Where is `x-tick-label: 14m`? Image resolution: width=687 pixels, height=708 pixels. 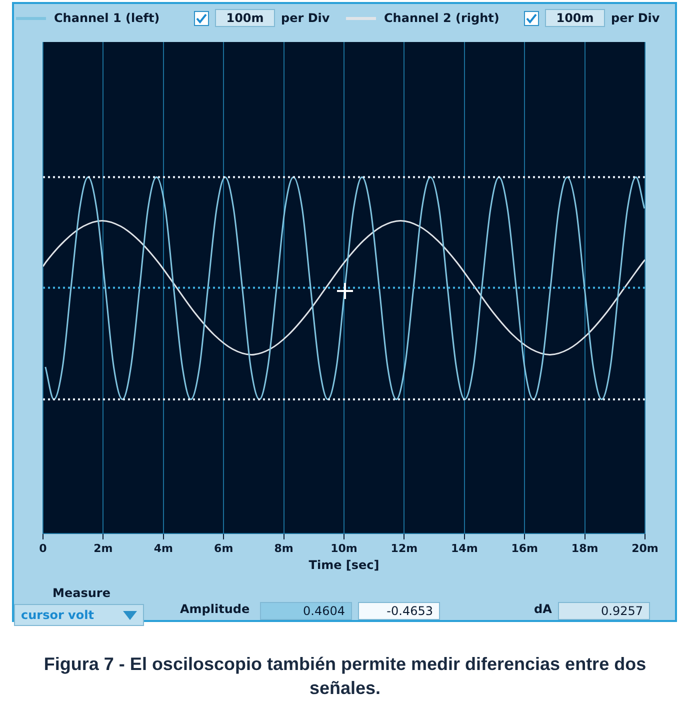 x-tick-label: 14m is located at coordinates (464, 548).